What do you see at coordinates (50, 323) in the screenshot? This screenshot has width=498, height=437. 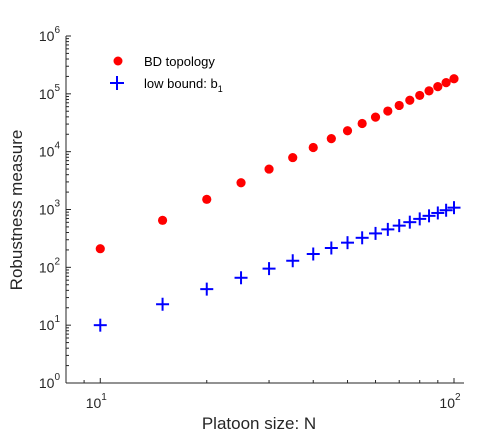 I see `y-tick-label: 10¹` at bounding box center [50, 323].